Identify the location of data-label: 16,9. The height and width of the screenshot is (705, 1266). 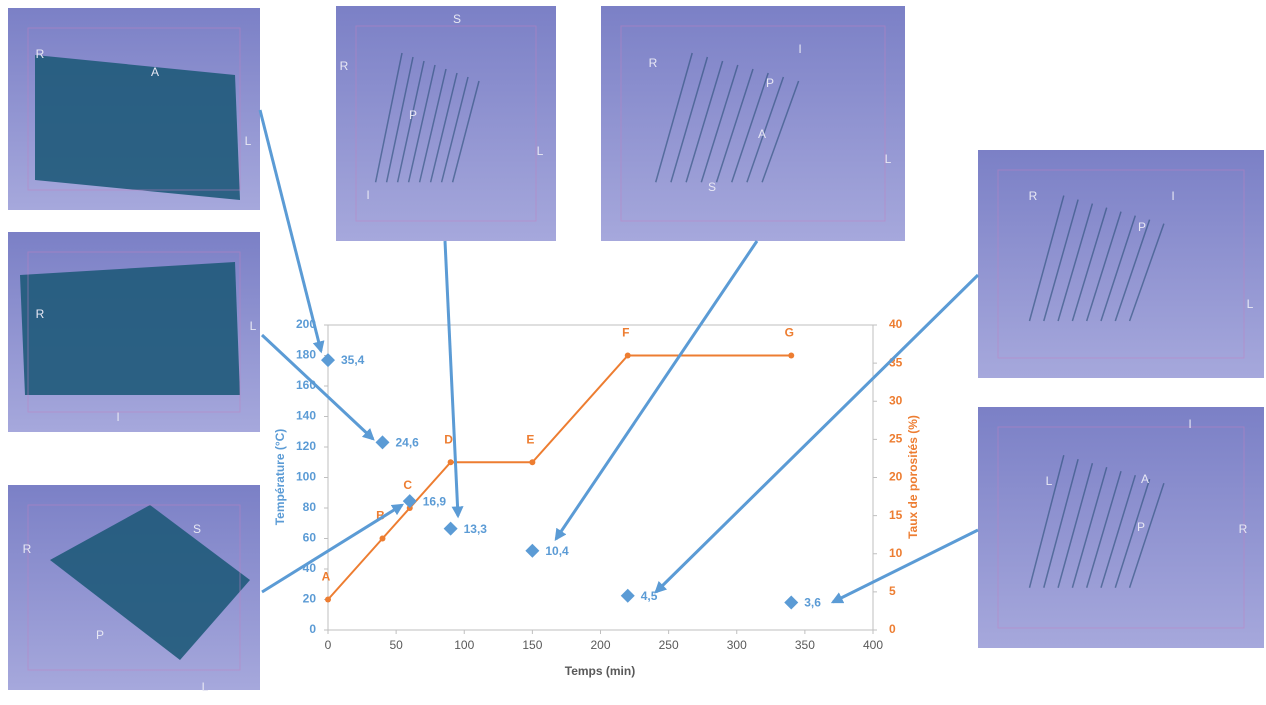
(435, 501).